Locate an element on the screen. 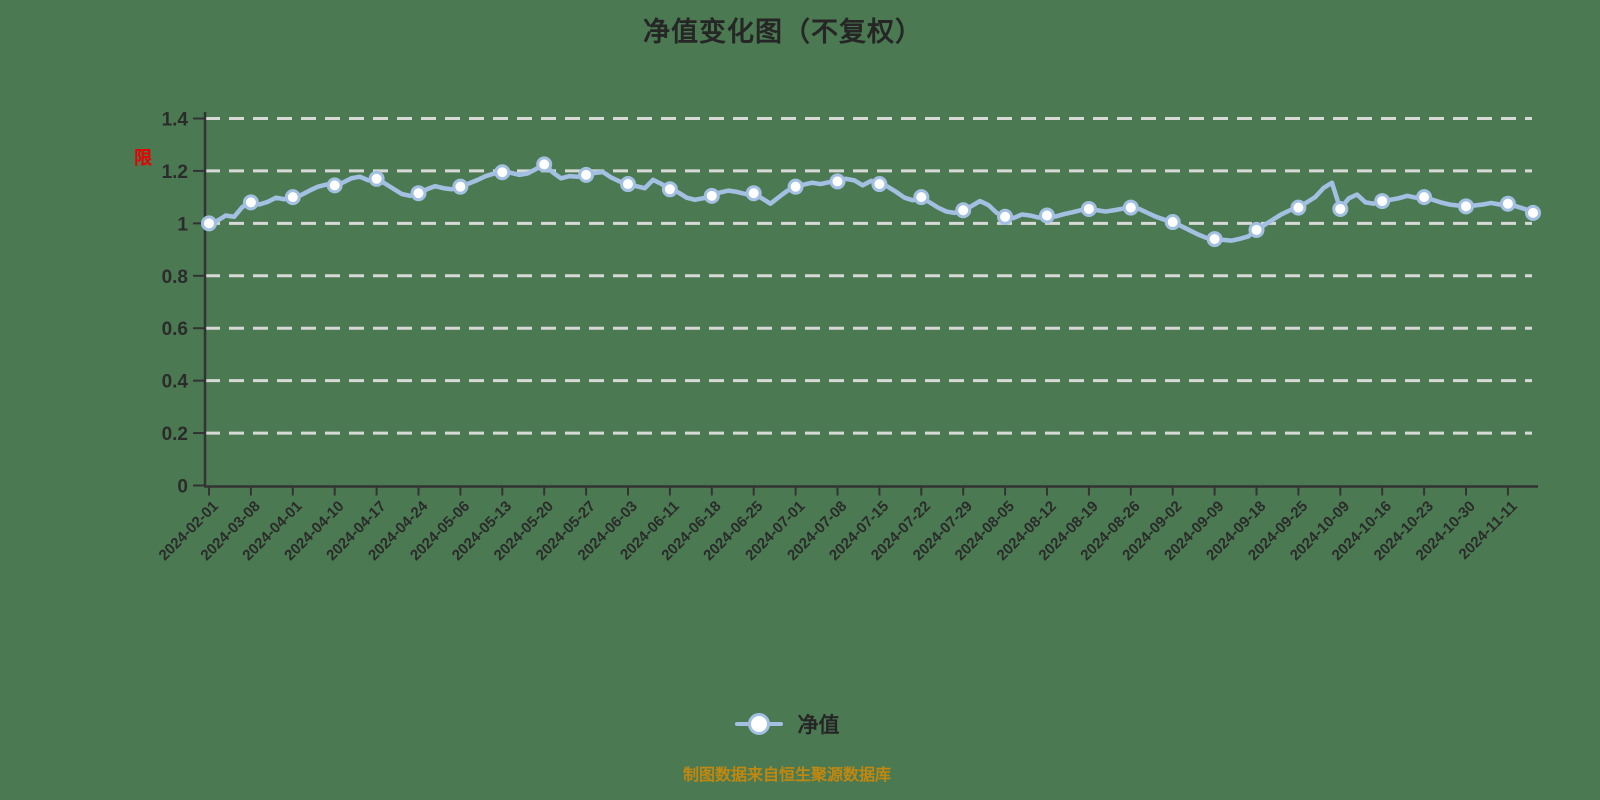 The height and width of the screenshot is (800, 1600). legend-circle-icon is located at coordinates (758, 724).